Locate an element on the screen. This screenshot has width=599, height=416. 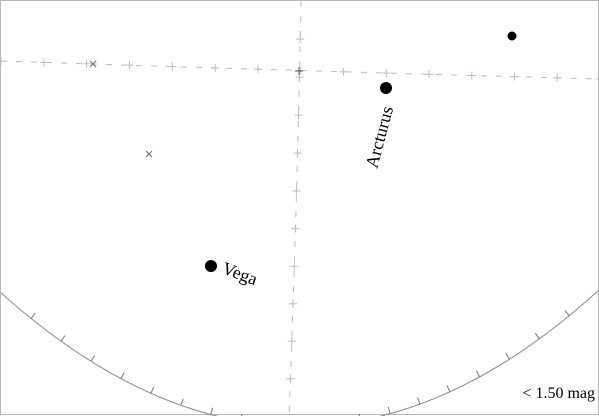
grid-line-vertical is located at coordinates (295, 208).